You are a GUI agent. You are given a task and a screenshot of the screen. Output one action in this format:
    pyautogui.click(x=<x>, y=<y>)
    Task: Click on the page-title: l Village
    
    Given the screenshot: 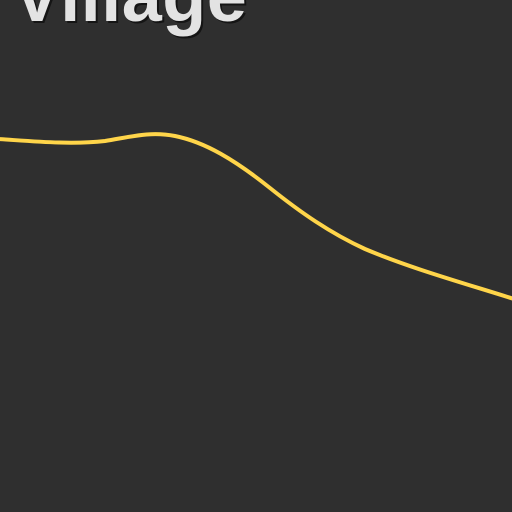 What is the action you would take?
    pyautogui.click(x=123, y=16)
    